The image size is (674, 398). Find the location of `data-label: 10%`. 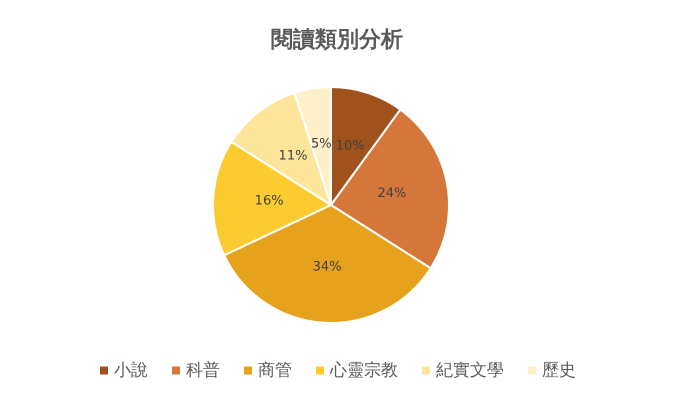

data-label: 10% is located at coordinates (350, 146).